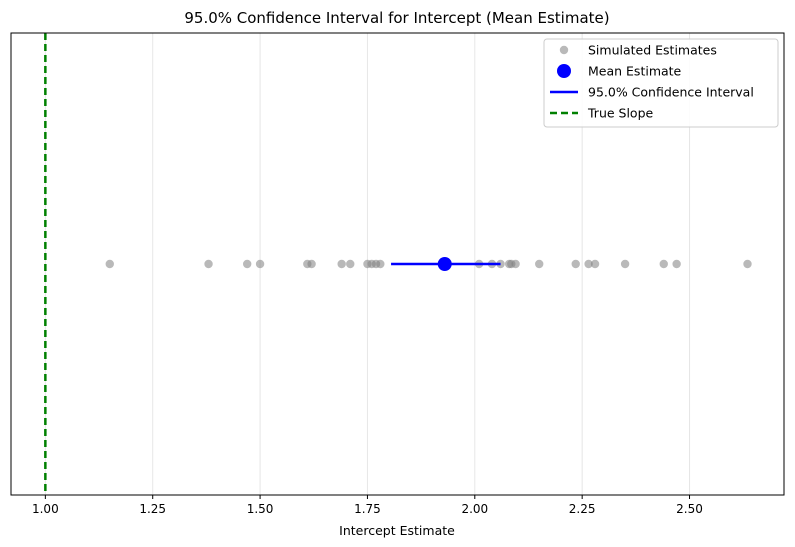 The image size is (795, 547). Describe the element at coordinates (564, 50) in the screenshot. I see `legend-marker-simulated` at that location.